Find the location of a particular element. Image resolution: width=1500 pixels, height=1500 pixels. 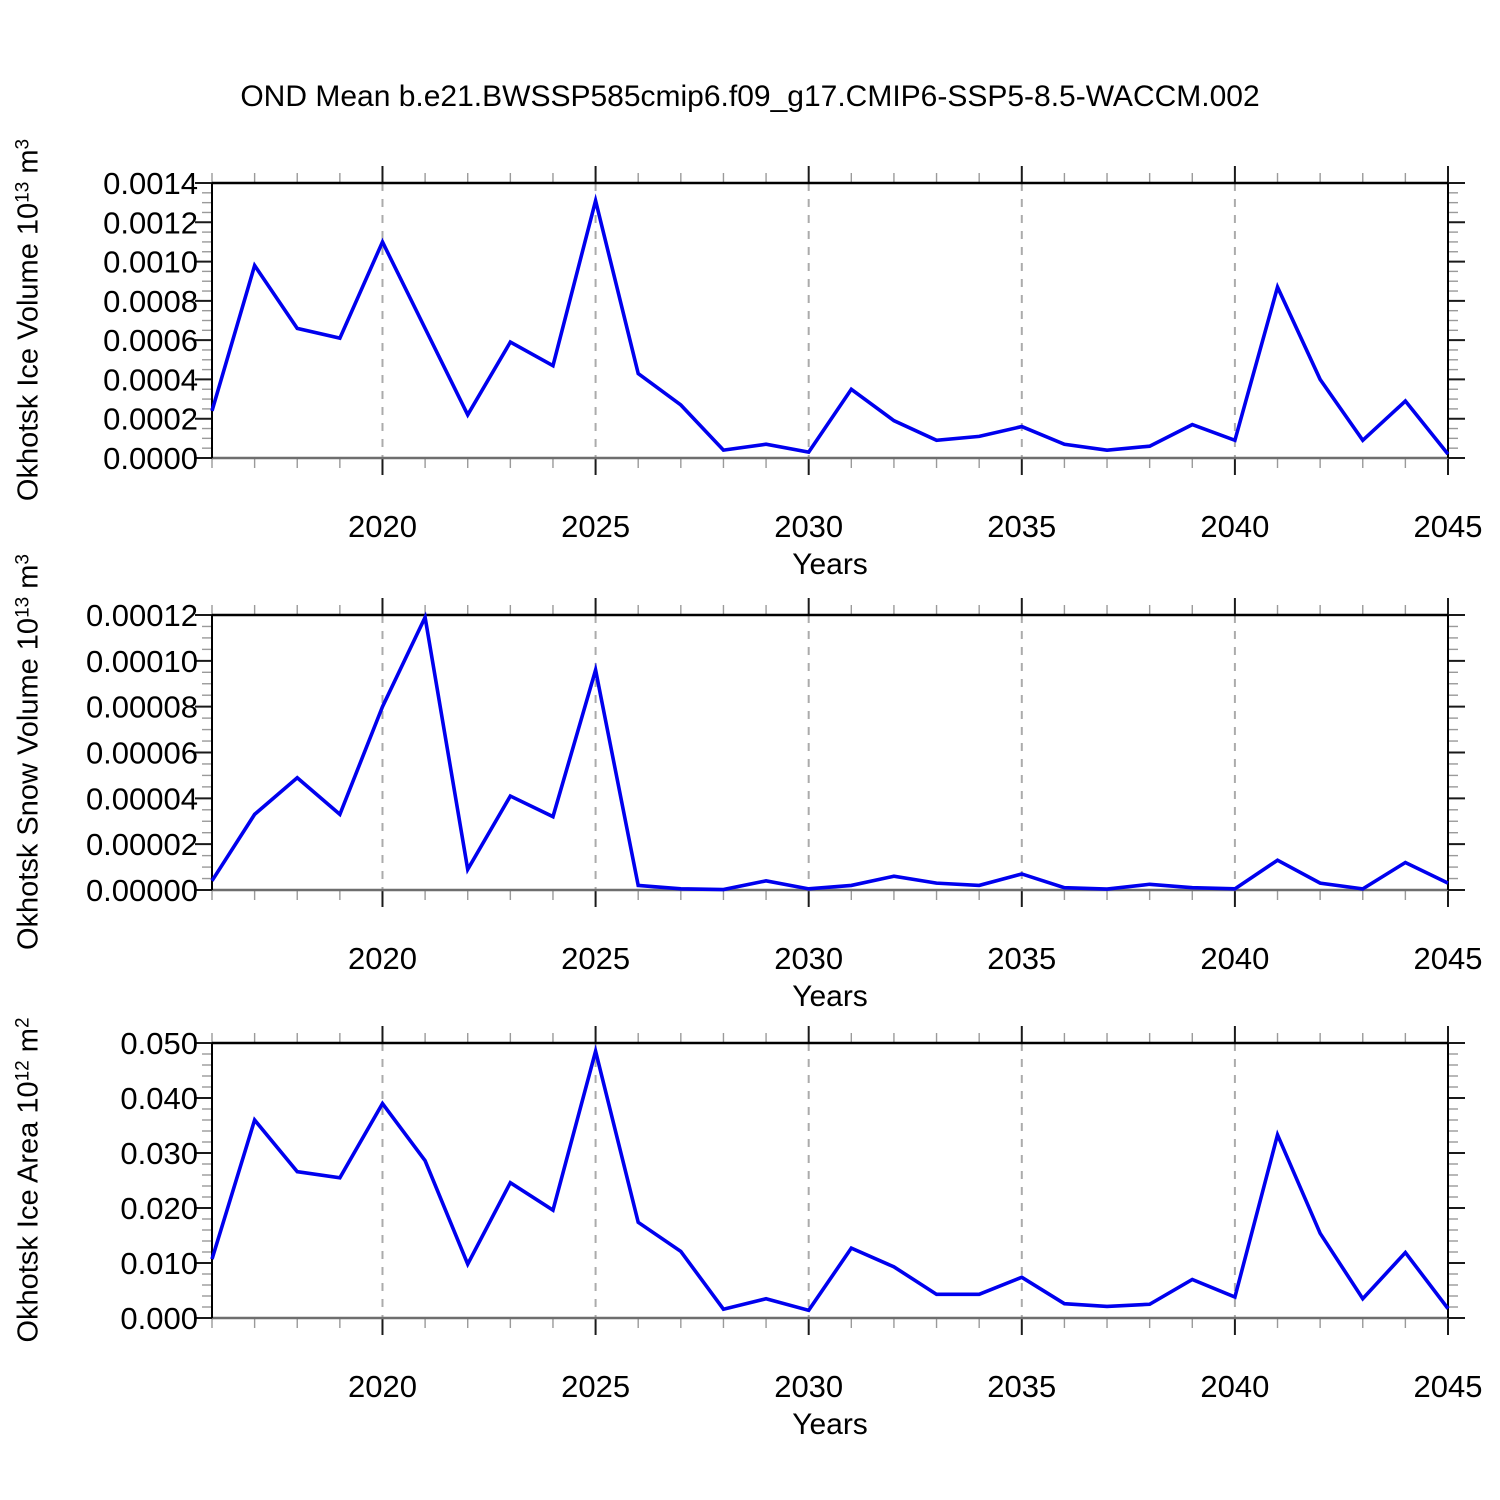

svg-text: 0.00010 is located at coordinates (142, 661).